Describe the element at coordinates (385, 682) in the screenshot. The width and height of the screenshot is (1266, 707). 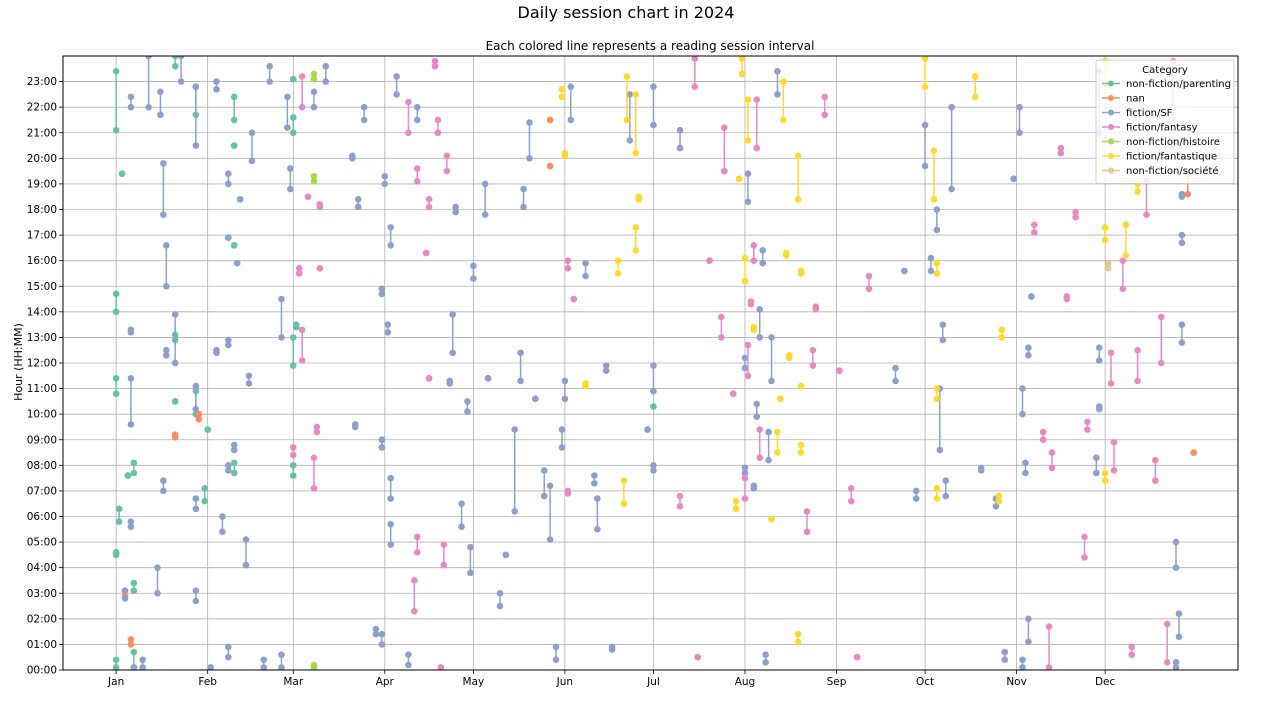
I see `x-tick-label: Apr` at that location.